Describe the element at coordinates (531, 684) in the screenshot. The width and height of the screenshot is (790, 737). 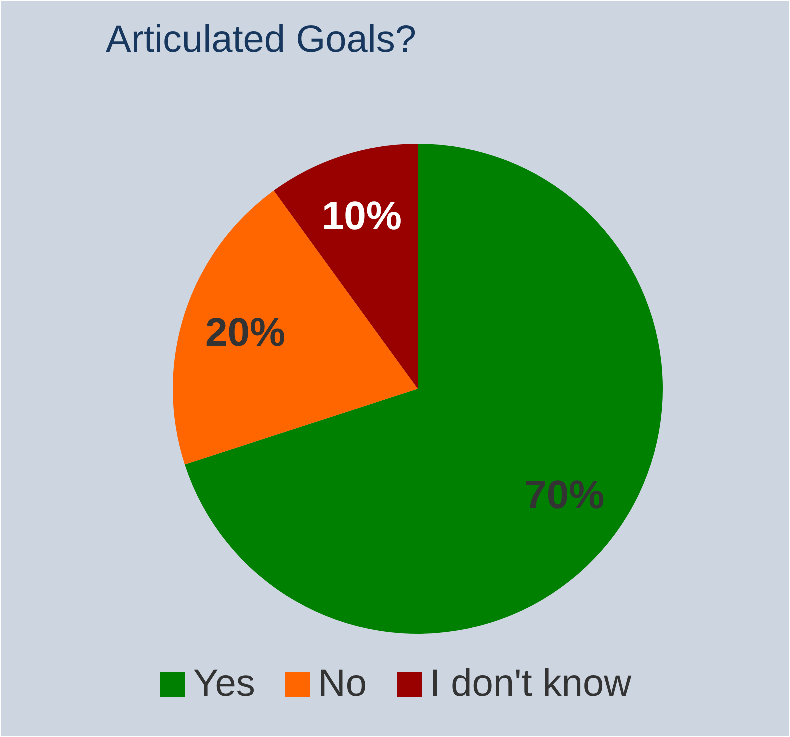
I see `legend-label: I don't know` at that location.